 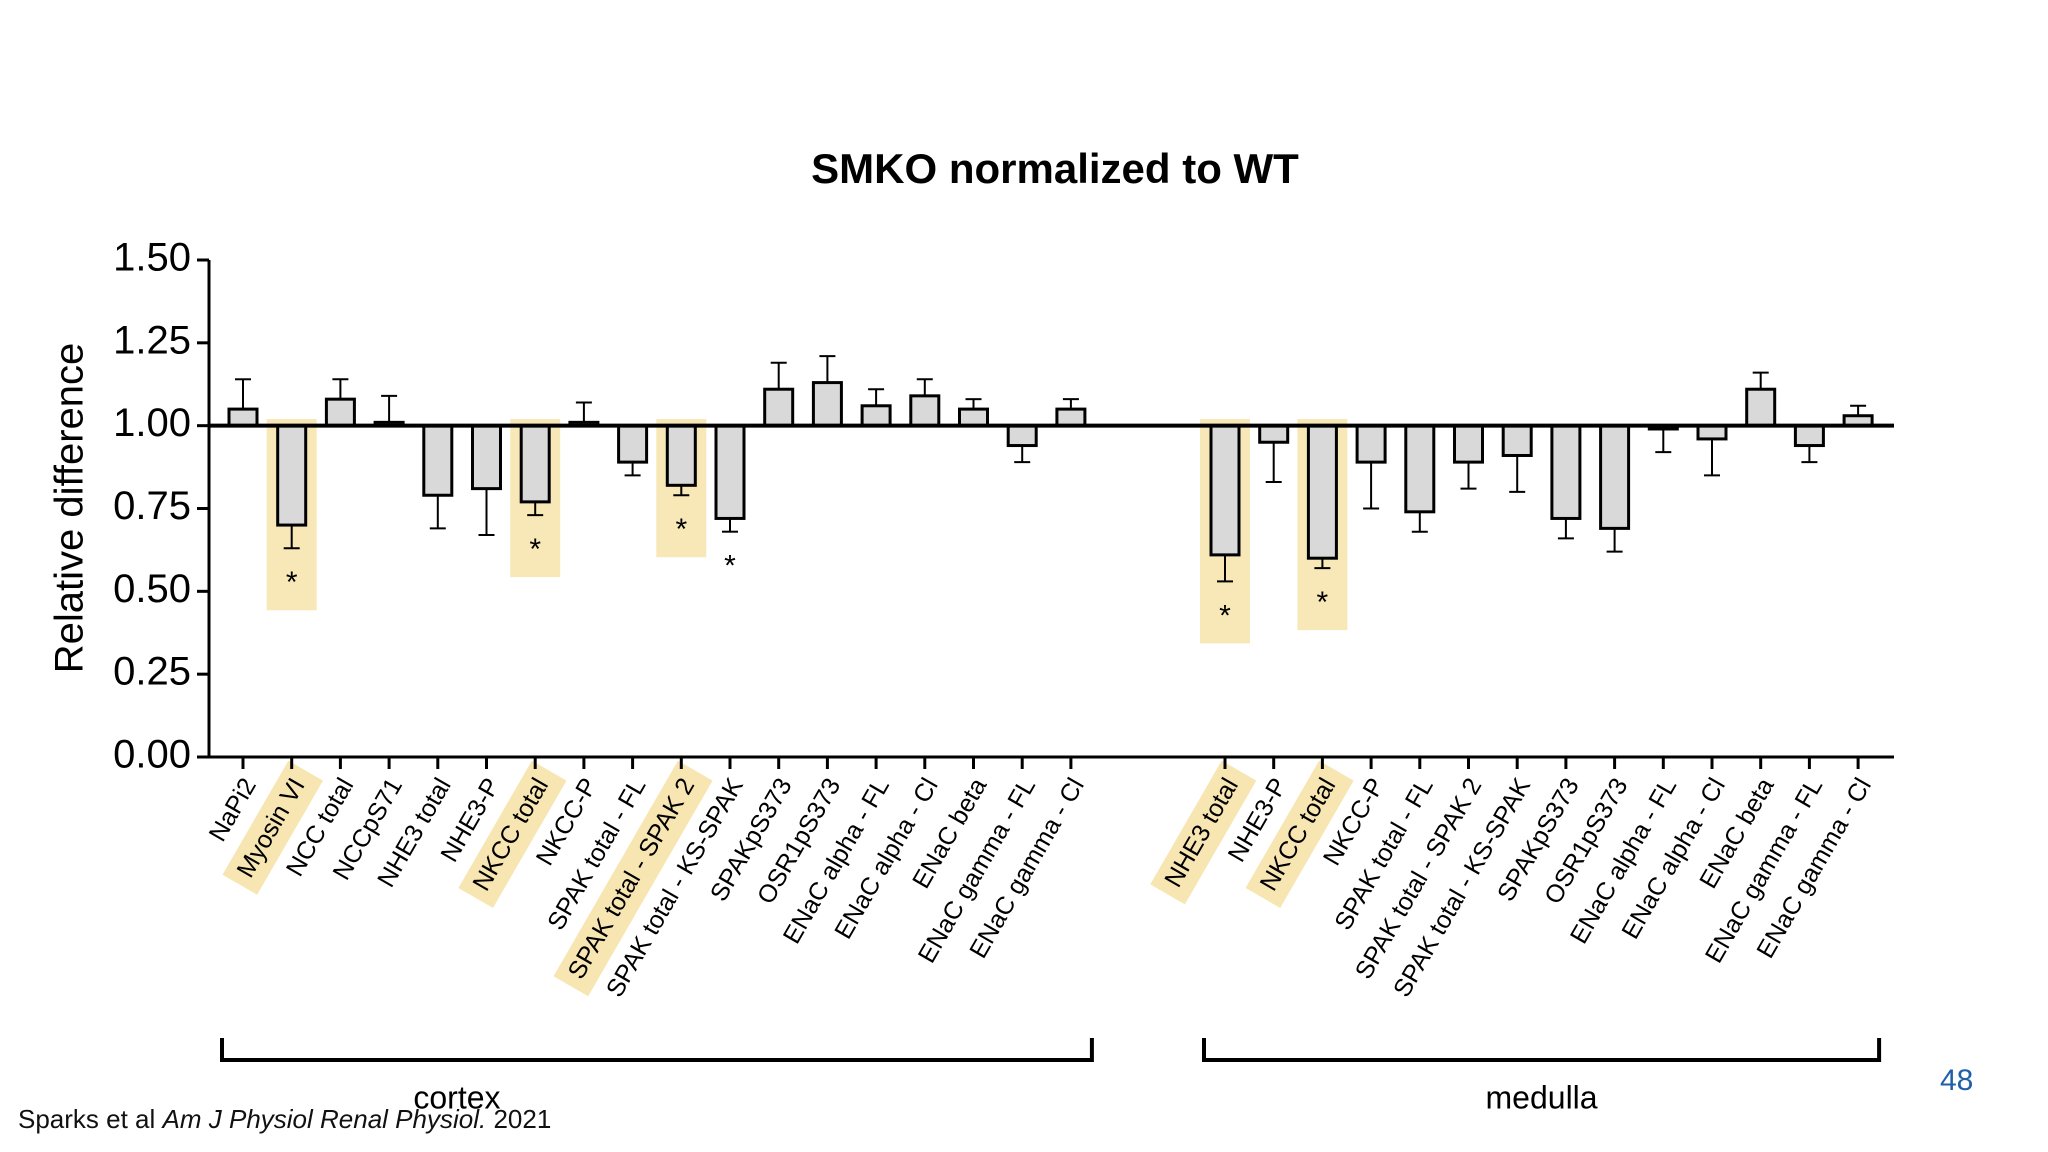 I want to click on y-tick-label: 0.25, so click(x=152, y=672).